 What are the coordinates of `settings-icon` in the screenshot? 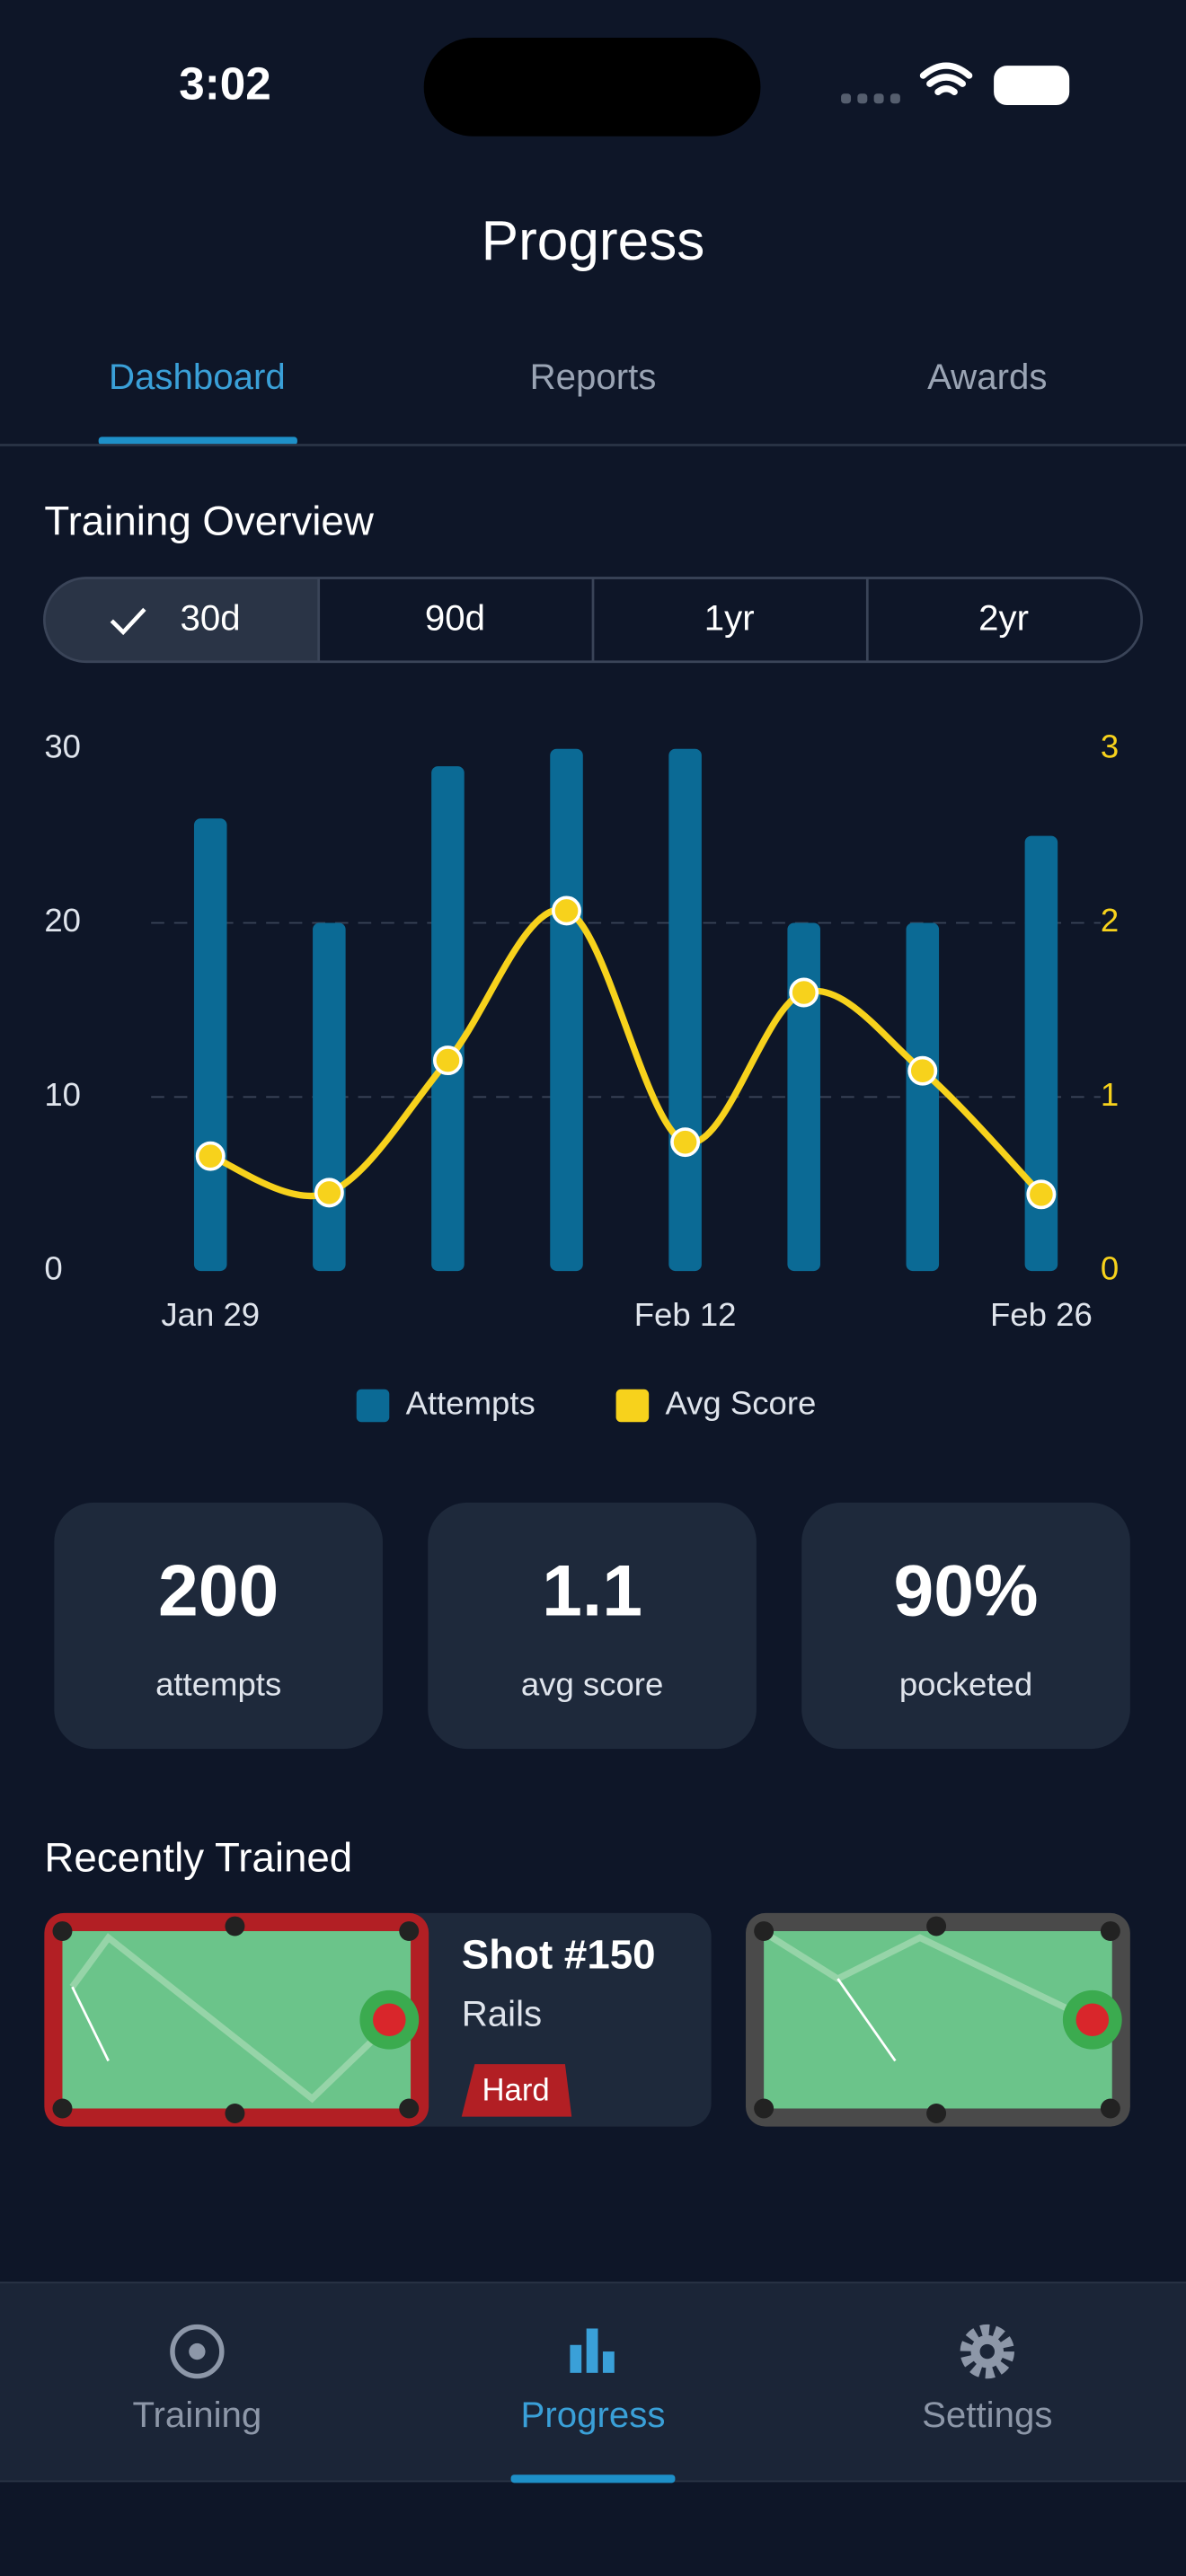 It's located at (987, 2351).